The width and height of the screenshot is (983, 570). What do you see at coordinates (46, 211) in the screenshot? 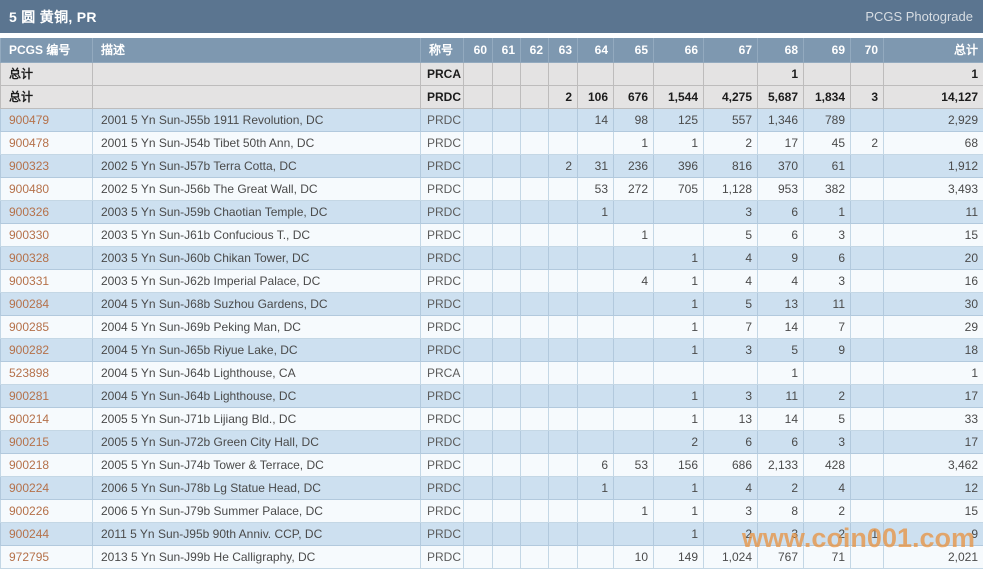
I see `pcgs-number-cell: 900326` at bounding box center [46, 211].